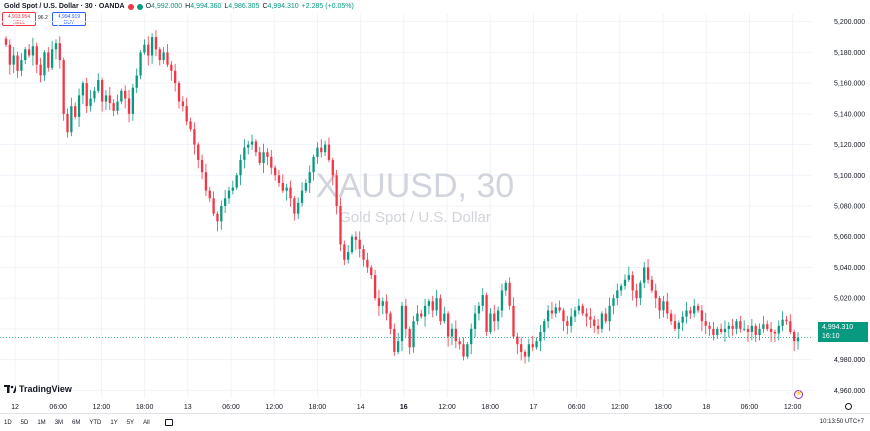 Image resolution: width=870 pixels, height=431 pixels. Describe the element at coordinates (69, 23) in the screenshot. I see `buy-label: BUY` at that location.